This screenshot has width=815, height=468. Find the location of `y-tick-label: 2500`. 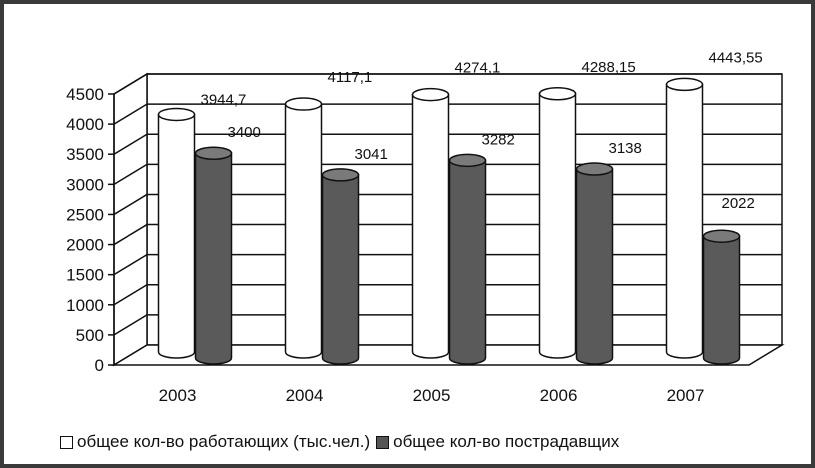

y-tick-label: 2500 is located at coordinates (85, 214).